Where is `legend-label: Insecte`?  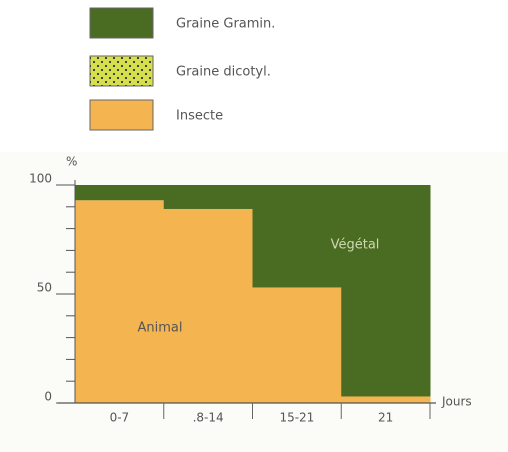 legend-label: Insecte is located at coordinates (199, 116).